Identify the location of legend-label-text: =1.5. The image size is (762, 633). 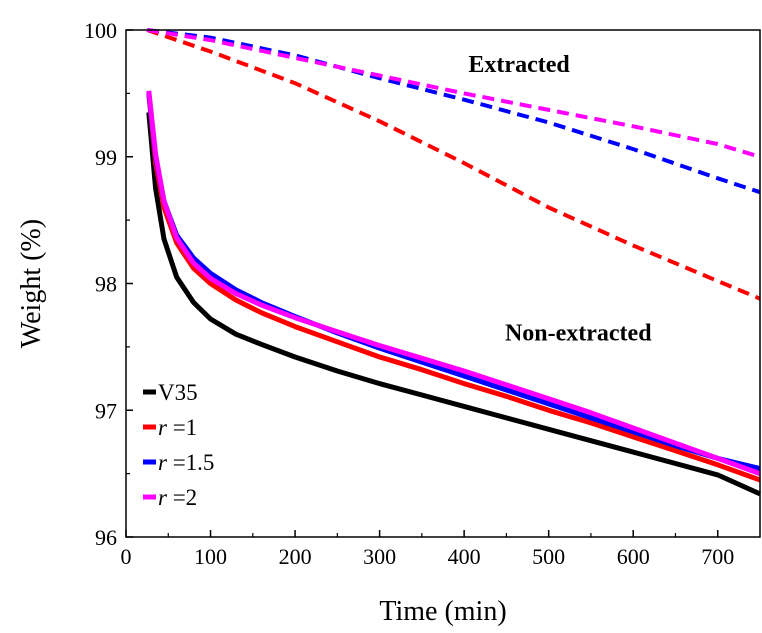
(190, 462).